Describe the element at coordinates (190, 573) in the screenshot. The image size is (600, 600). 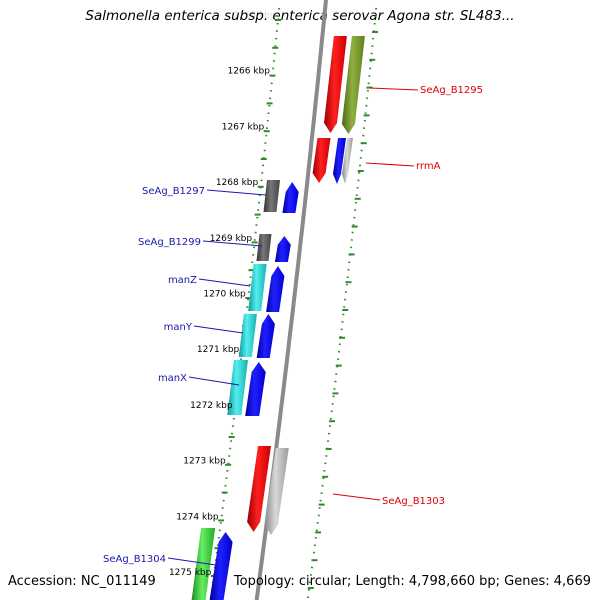
I see `ruler-label: 1275 kbp` at that location.